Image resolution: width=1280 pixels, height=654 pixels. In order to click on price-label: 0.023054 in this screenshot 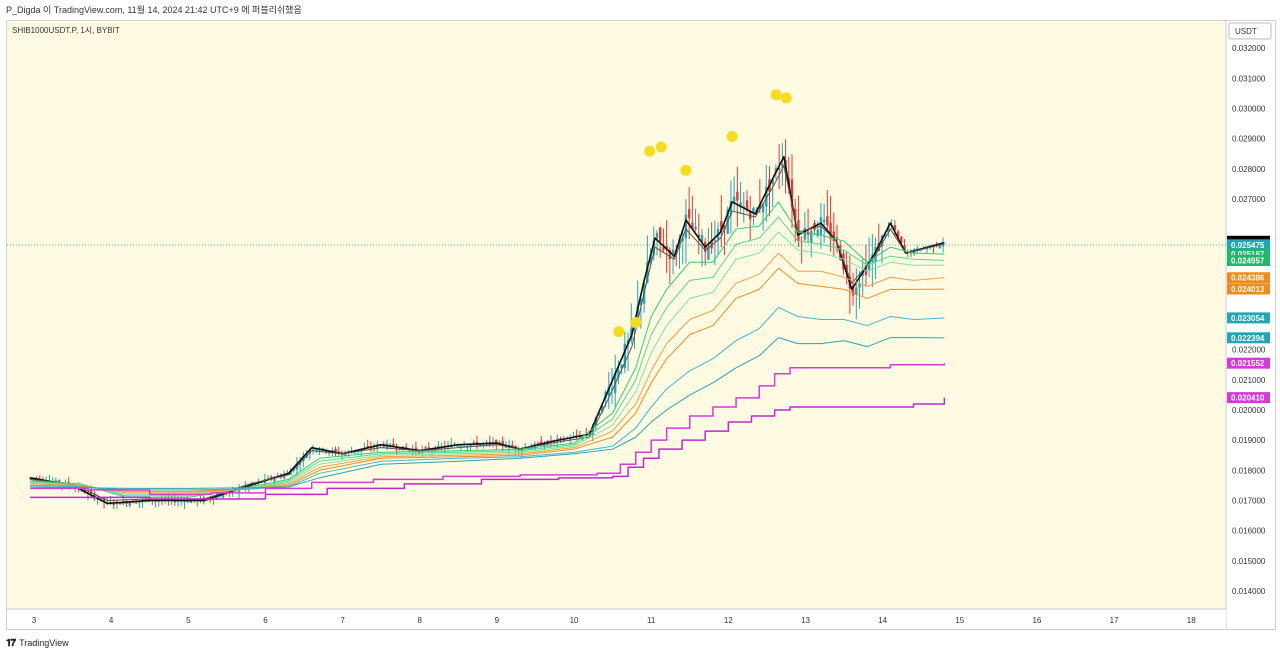, I will do `click(1248, 318)`.